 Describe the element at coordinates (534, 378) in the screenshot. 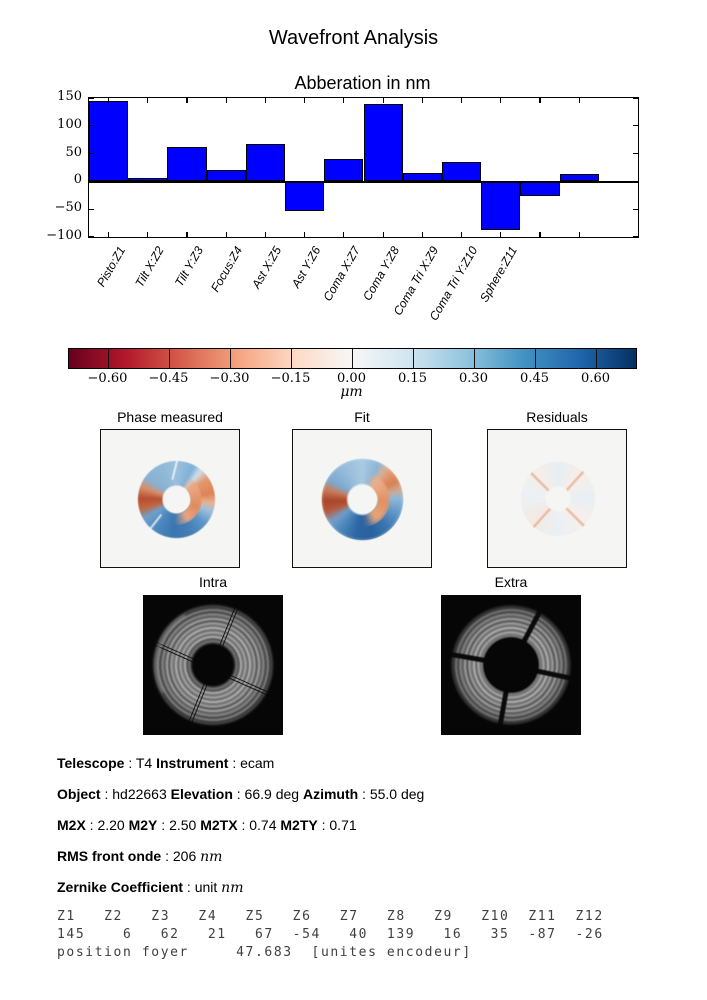

I see `colorbar-tick-label: 0.45` at that location.